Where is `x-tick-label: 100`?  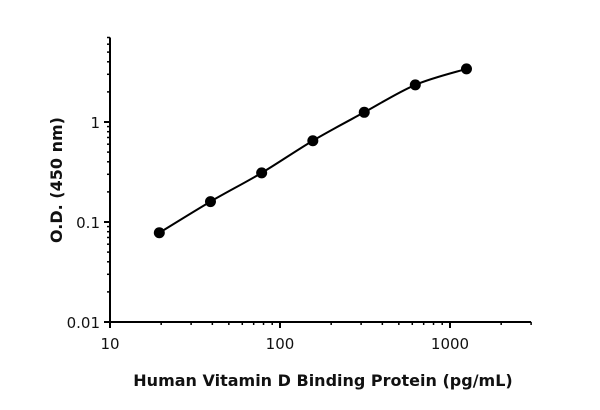
x-tick-label: 100 is located at coordinates (280, 344).